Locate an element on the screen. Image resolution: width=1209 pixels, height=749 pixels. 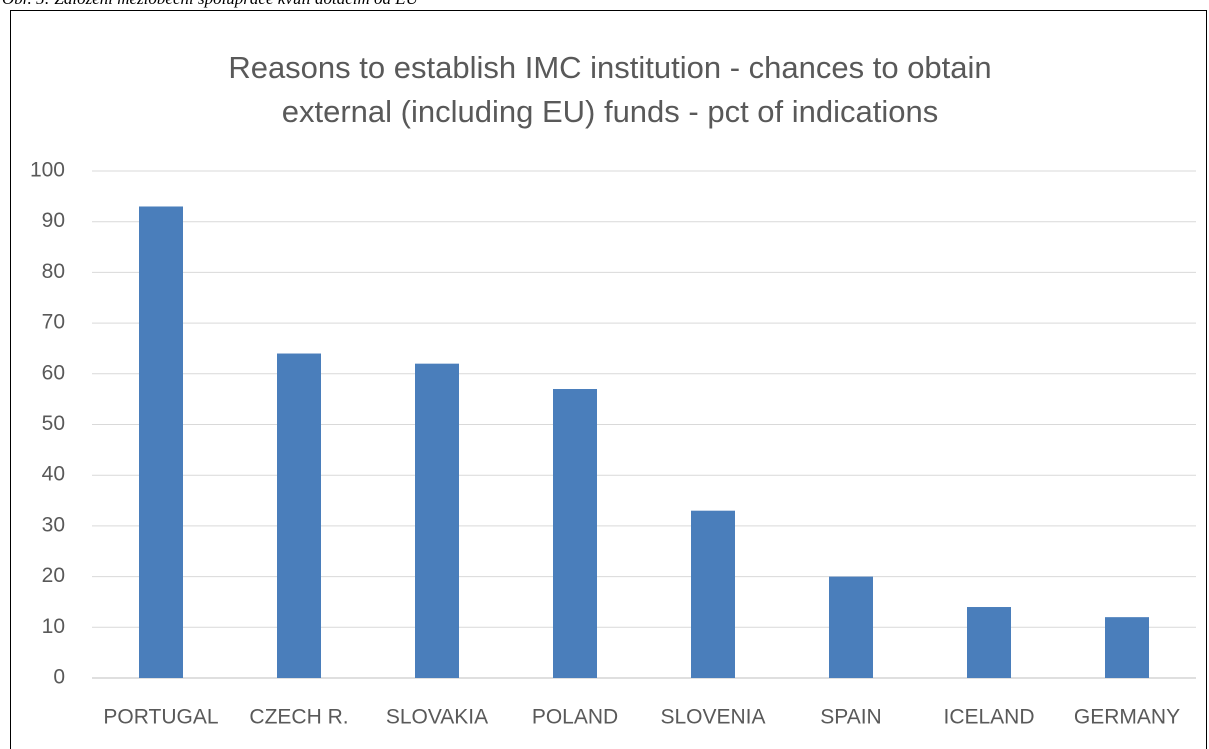
y-tick-label: 0 is located at coordinates (59, 677).